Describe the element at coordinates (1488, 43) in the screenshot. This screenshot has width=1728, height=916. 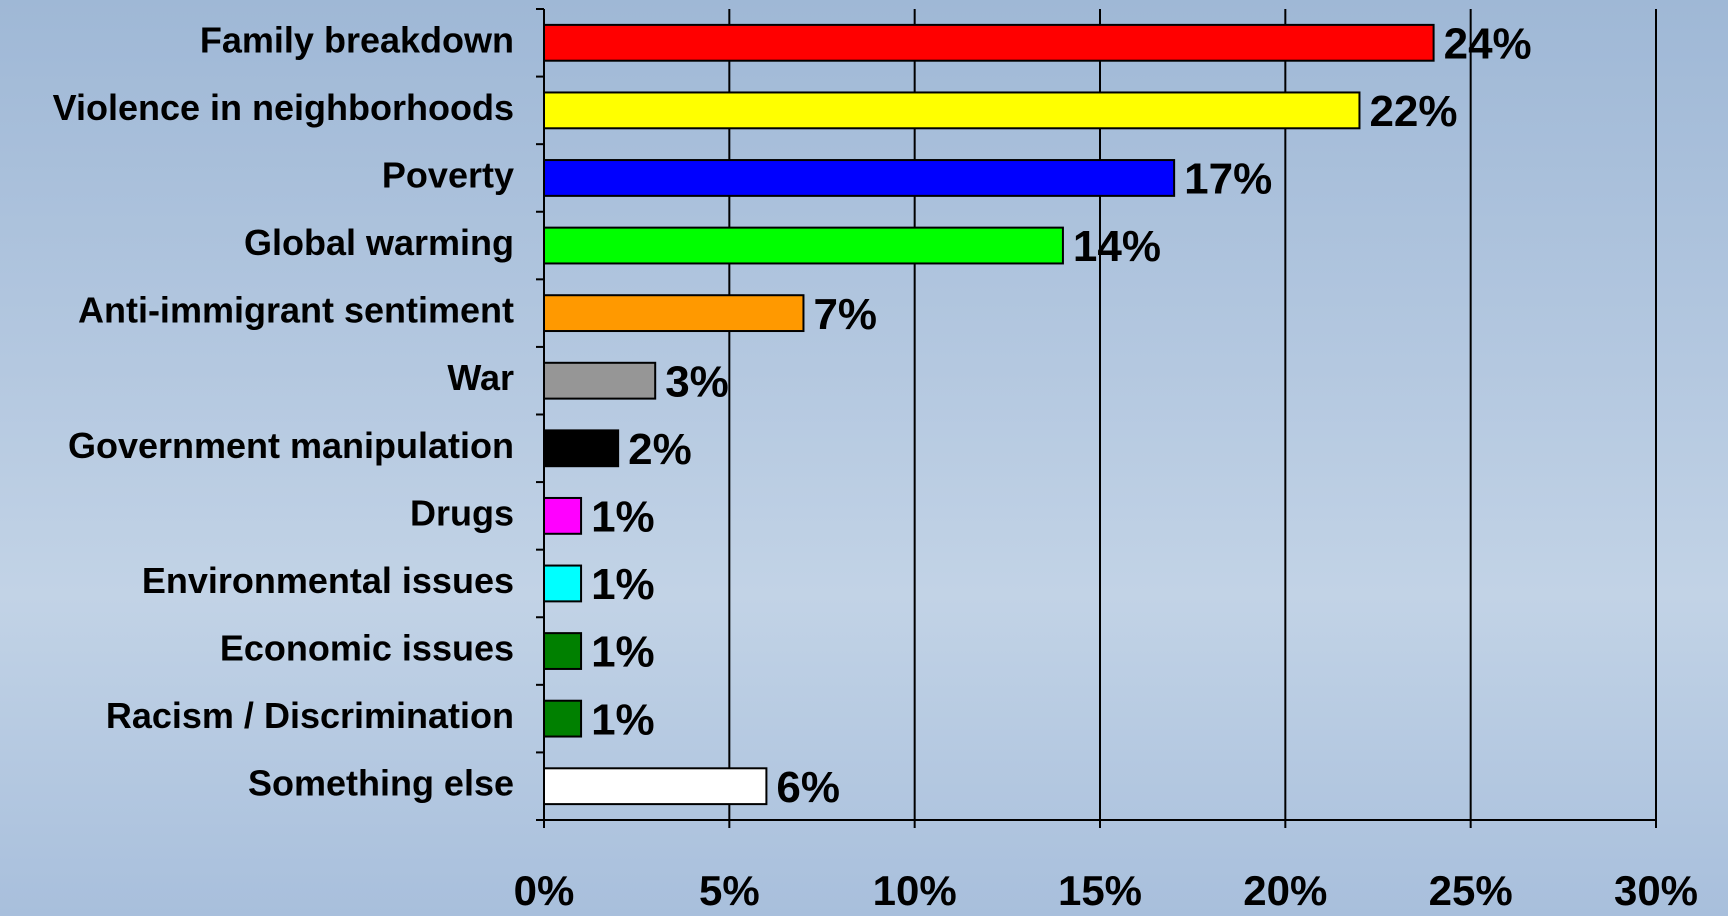
I see `value-label: 24%` at that location.